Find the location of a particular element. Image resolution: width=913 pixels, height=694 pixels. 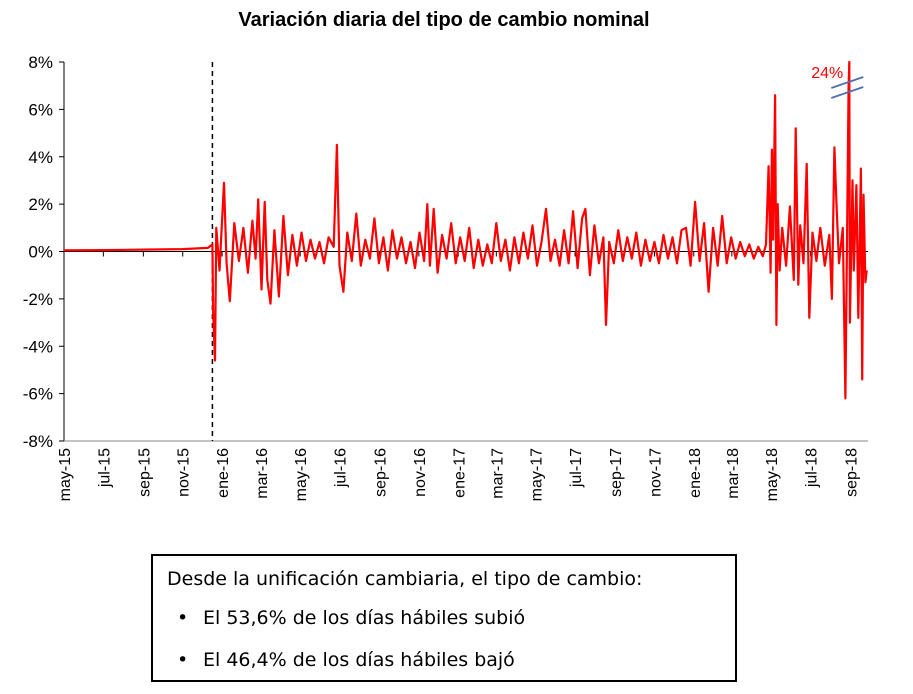

x-tick-label: sep-15 is located at coordinates (144, 472).